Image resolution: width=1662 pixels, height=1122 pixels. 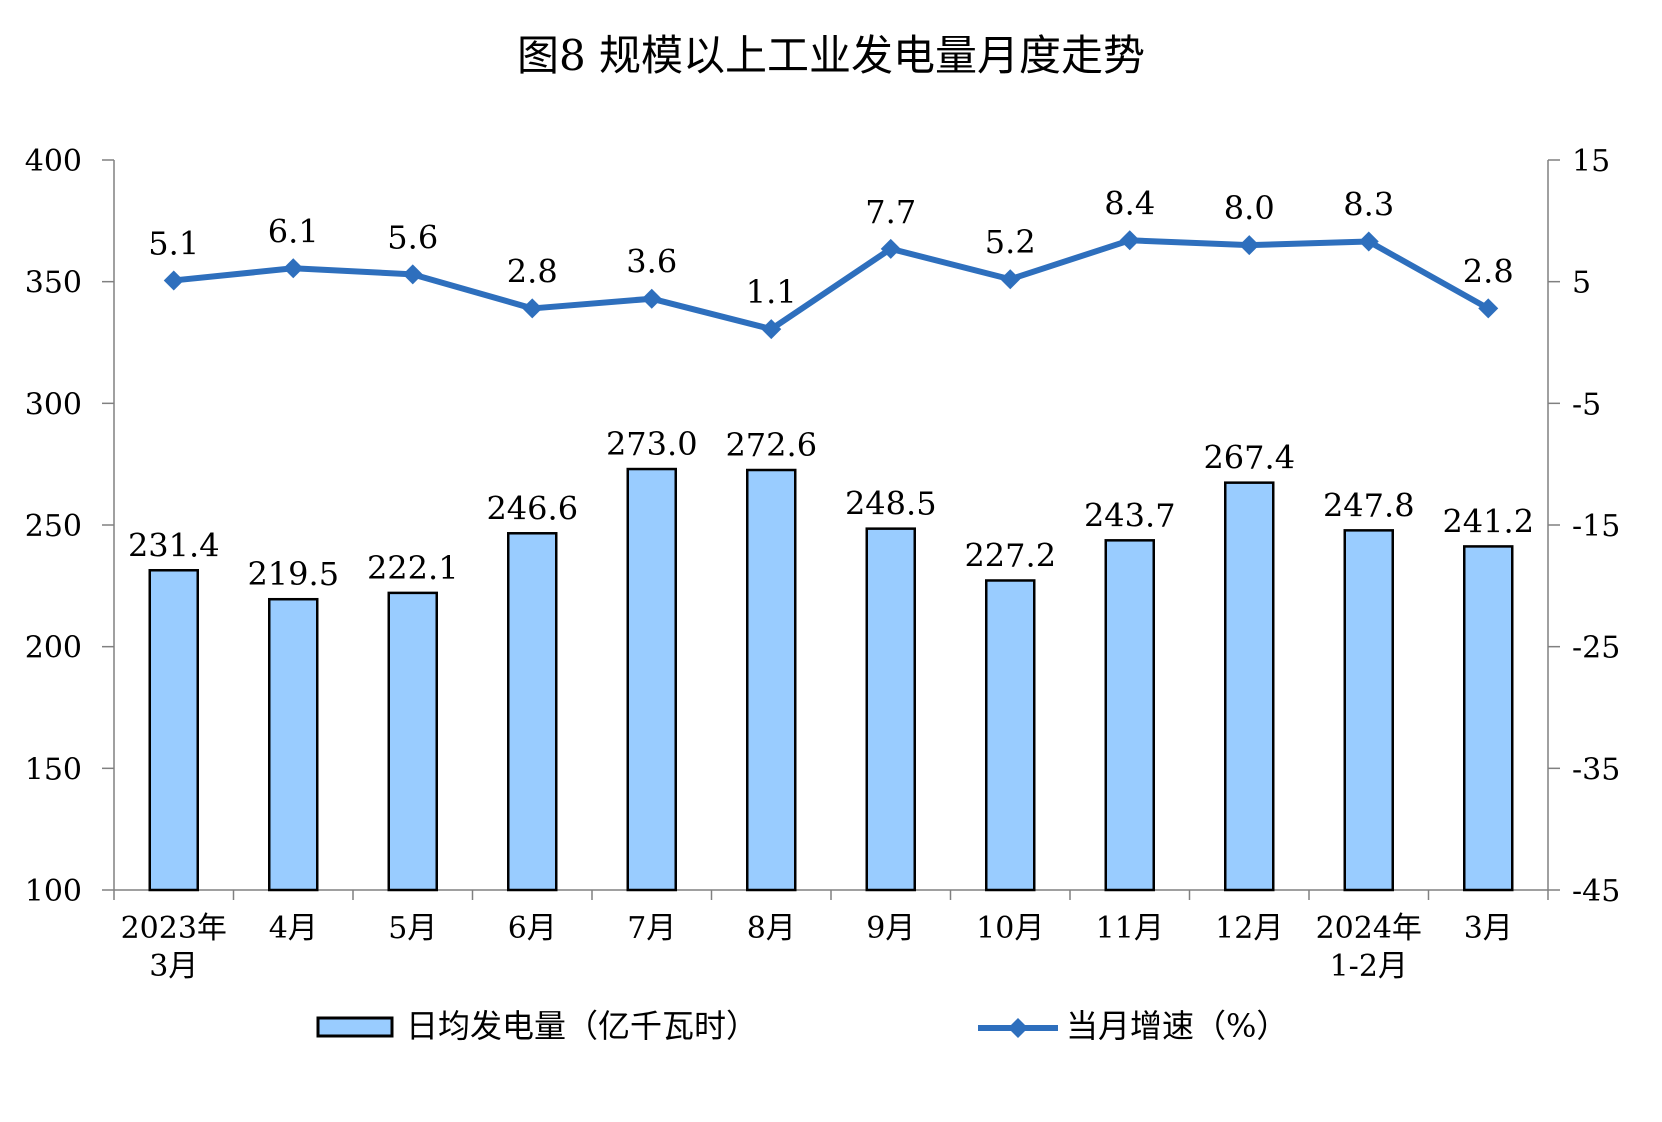 I want to click on x-tick-label: 9月, so click(x=890, y=928).